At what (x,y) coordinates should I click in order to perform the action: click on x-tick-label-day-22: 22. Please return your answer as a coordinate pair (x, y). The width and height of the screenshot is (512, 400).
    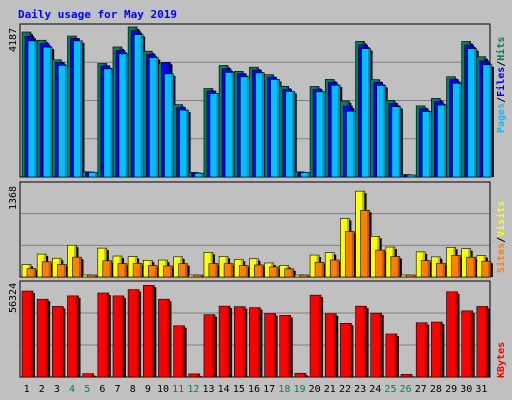
    Looking at the image, I should click on (345, 389).